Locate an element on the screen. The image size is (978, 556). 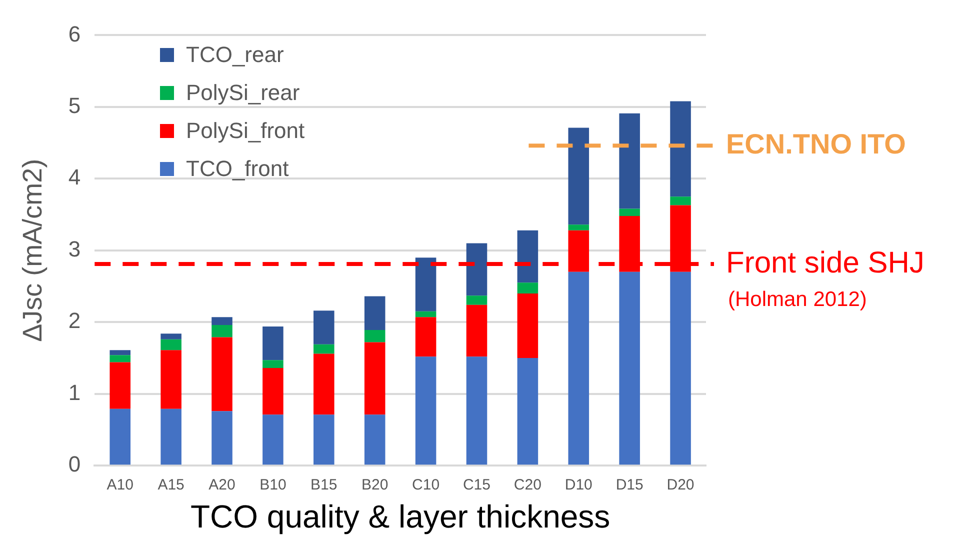
x-tick-label: C20 is located at coordinates (528, 485).